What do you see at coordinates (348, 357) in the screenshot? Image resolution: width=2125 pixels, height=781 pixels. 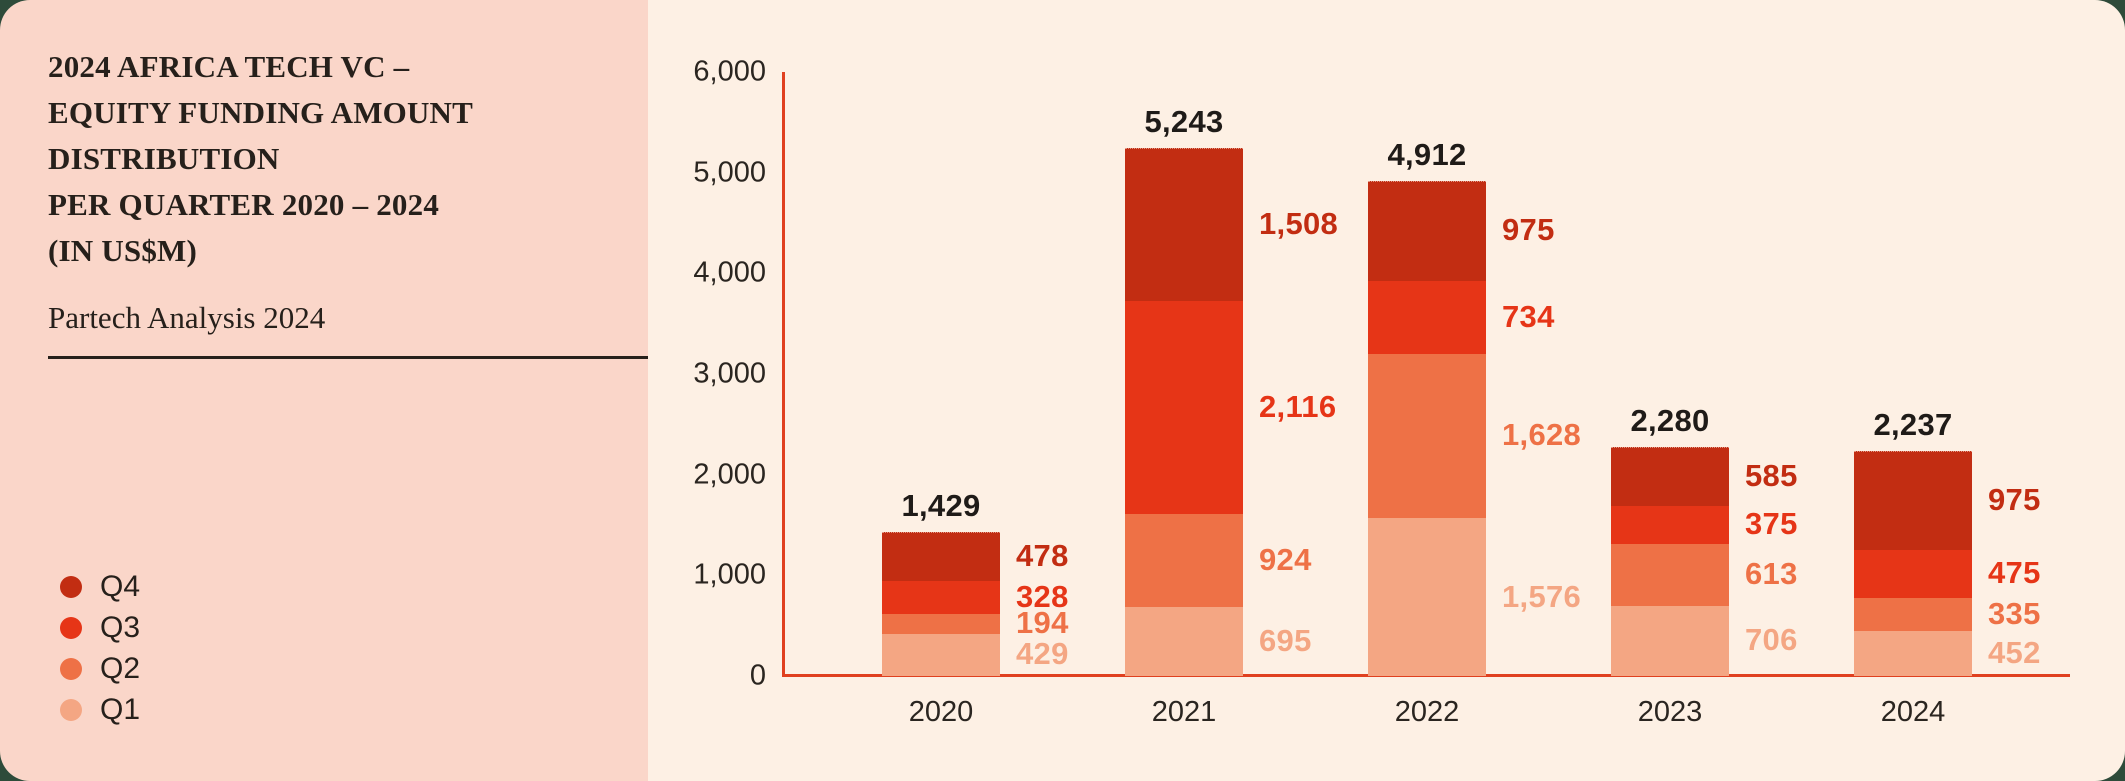 I see `divider` at bounding box center [348, 357].